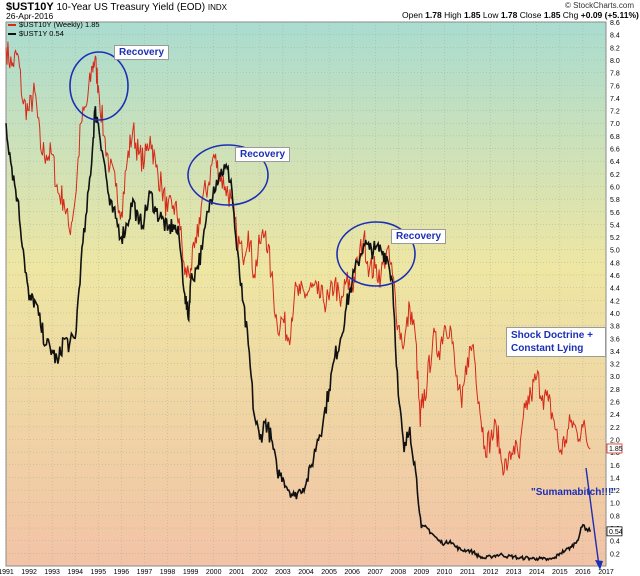  I want to click on brand-watermark: © StockCharts.com, so click(599, 5).